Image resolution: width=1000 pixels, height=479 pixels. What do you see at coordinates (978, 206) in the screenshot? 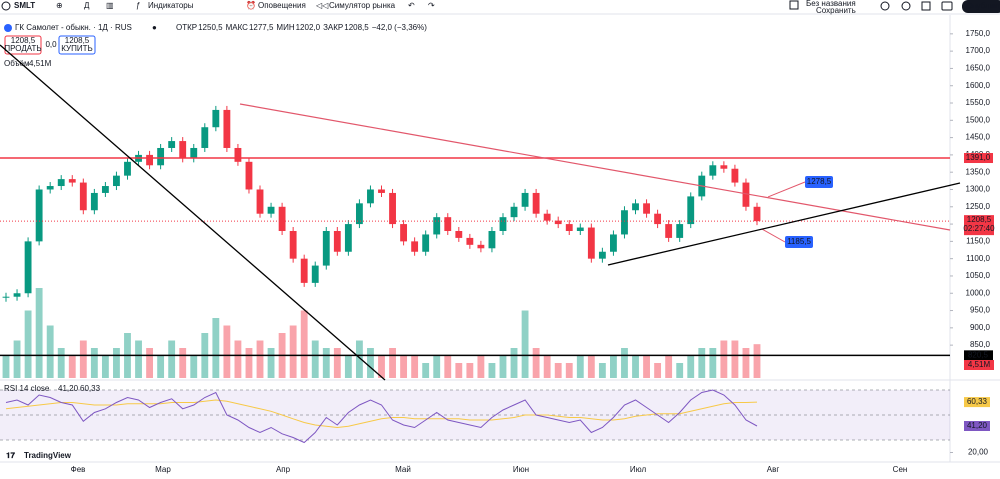
I see `y-tick-label: 1250,0` at bounding box center [978, 206].